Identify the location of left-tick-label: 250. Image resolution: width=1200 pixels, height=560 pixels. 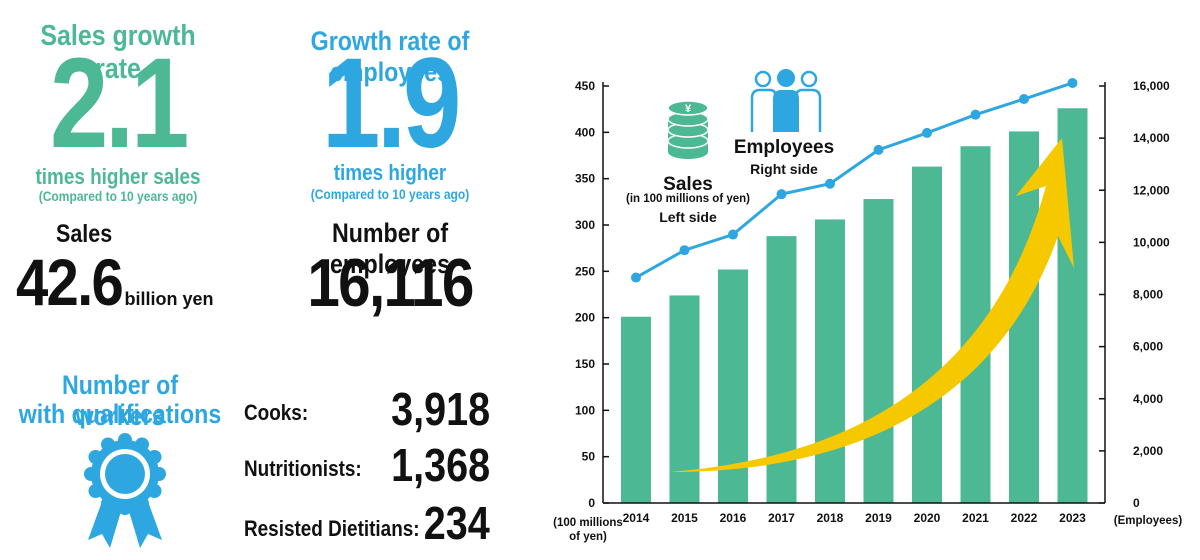
(585, 271).